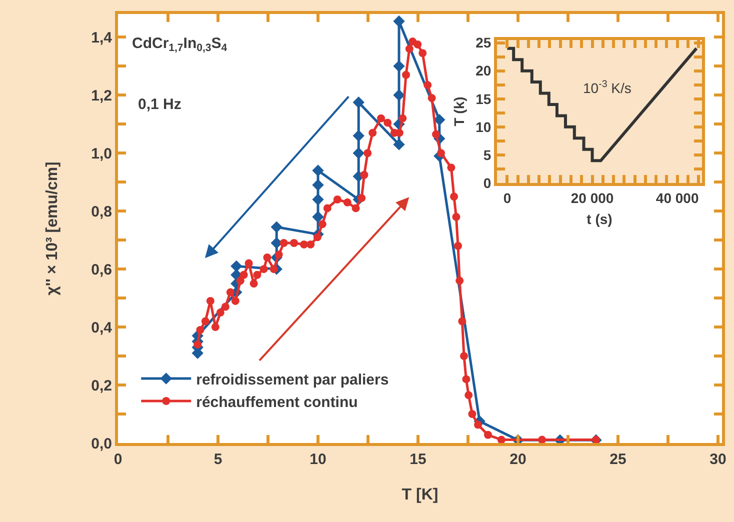 The height and width of the screenshot is (522, 734). I want to click on x-tick-label: 20 000, so click(592, 198).